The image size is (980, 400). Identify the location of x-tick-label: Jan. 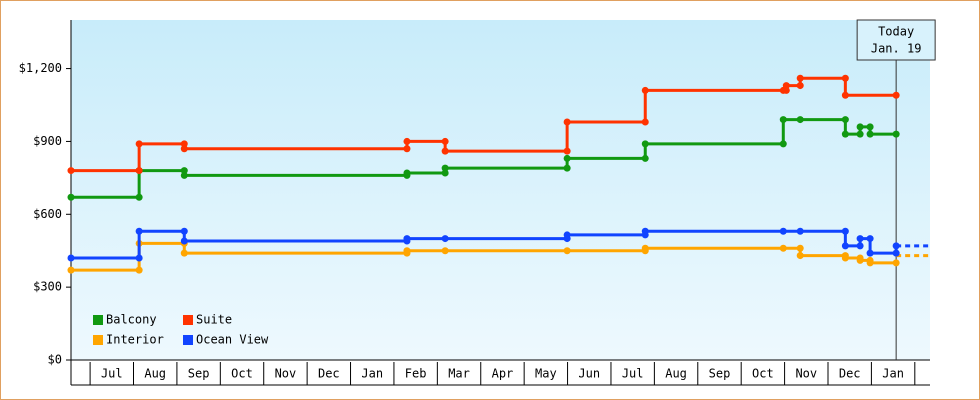
(372, 374).